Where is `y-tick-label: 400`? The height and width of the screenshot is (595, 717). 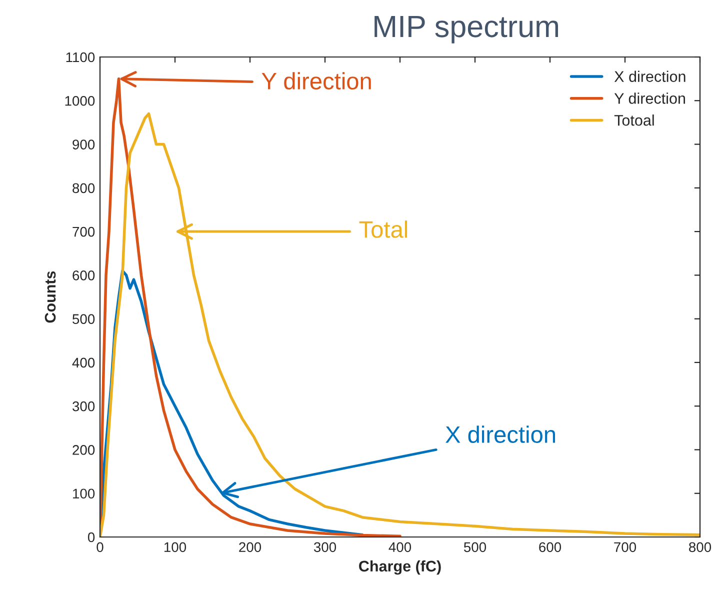
y-tick-label: 400 is located at coordinates (83, 363).